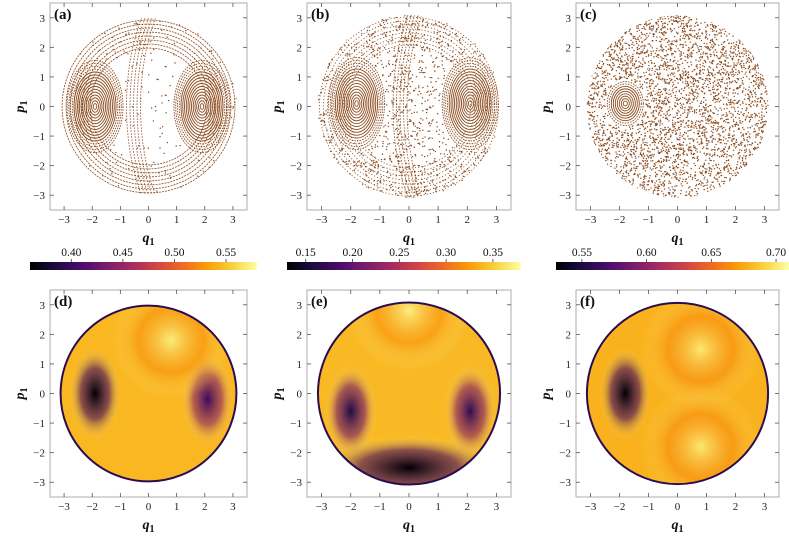 The image size is (789, 540). What do you see at coordinates (177, 507) in the screenshot?
I see `x-tick-label: 1` at bounding box center [177, 507].